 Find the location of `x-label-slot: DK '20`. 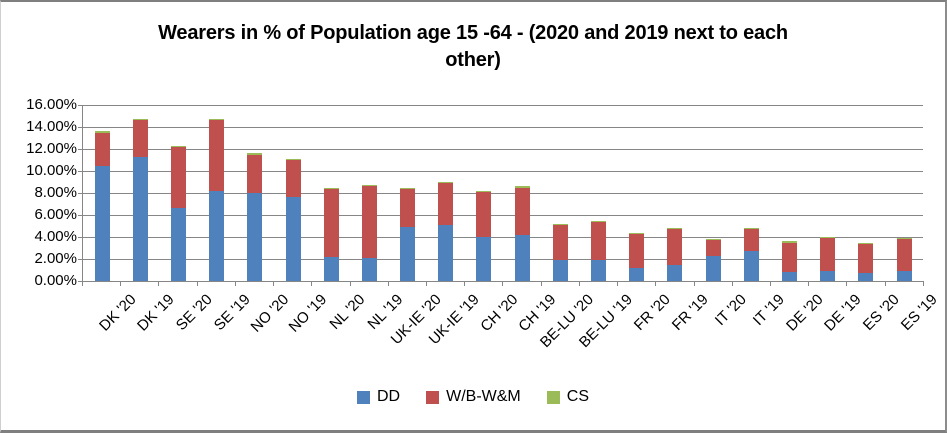

x-label-slot: DK '20 is located at coordinates (111, 316).